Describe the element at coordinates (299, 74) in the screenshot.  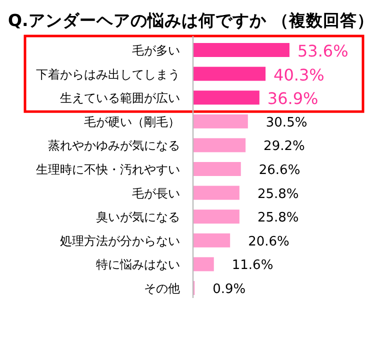
I see `data-label: 40.3%` at that location.